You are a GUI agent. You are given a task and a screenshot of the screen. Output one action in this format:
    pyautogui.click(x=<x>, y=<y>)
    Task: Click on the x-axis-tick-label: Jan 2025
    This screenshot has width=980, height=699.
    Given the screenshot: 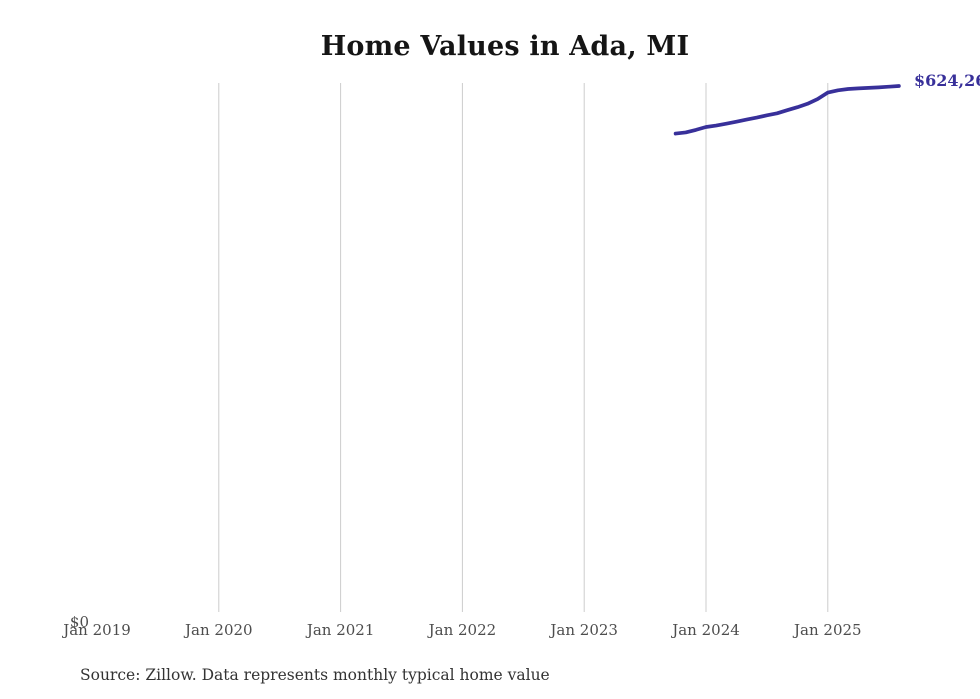 What is the action you would take?
    pyautogui.click(x=828, y=630)
    